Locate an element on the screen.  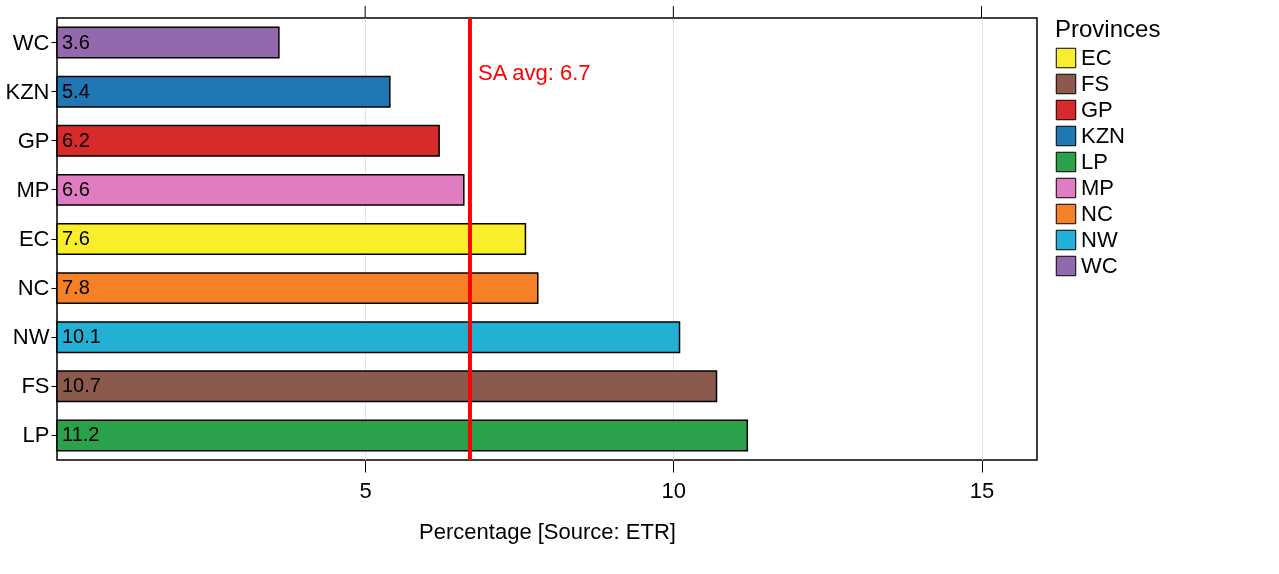
y-tick-label: KZN is located at coordinates (27, 91).